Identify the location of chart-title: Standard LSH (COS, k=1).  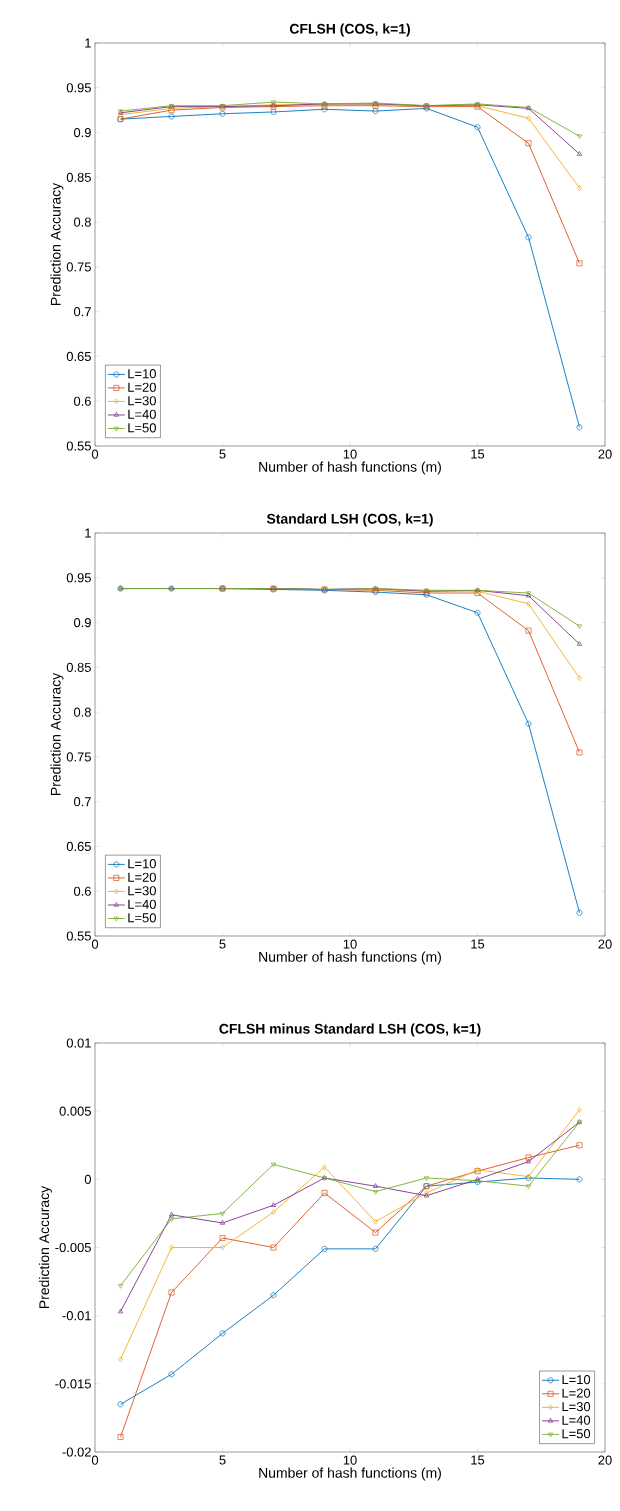
(349, 520).